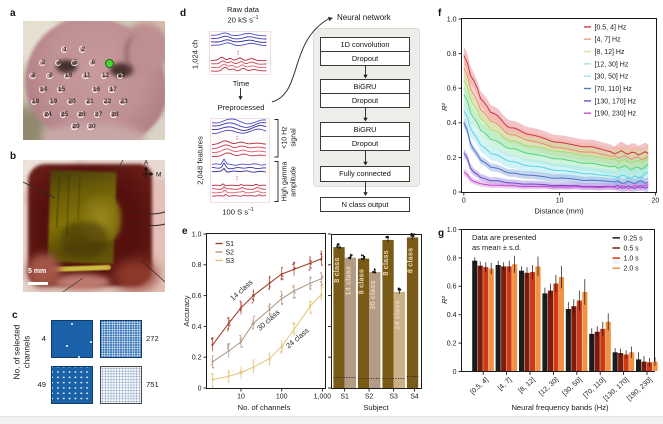 The width and height of the screenshot is (663, 424). What do you see at coordinates (504, 237) in the screenshot?
I see `svg-text: Data are presented` at bounding box center [504, 237].